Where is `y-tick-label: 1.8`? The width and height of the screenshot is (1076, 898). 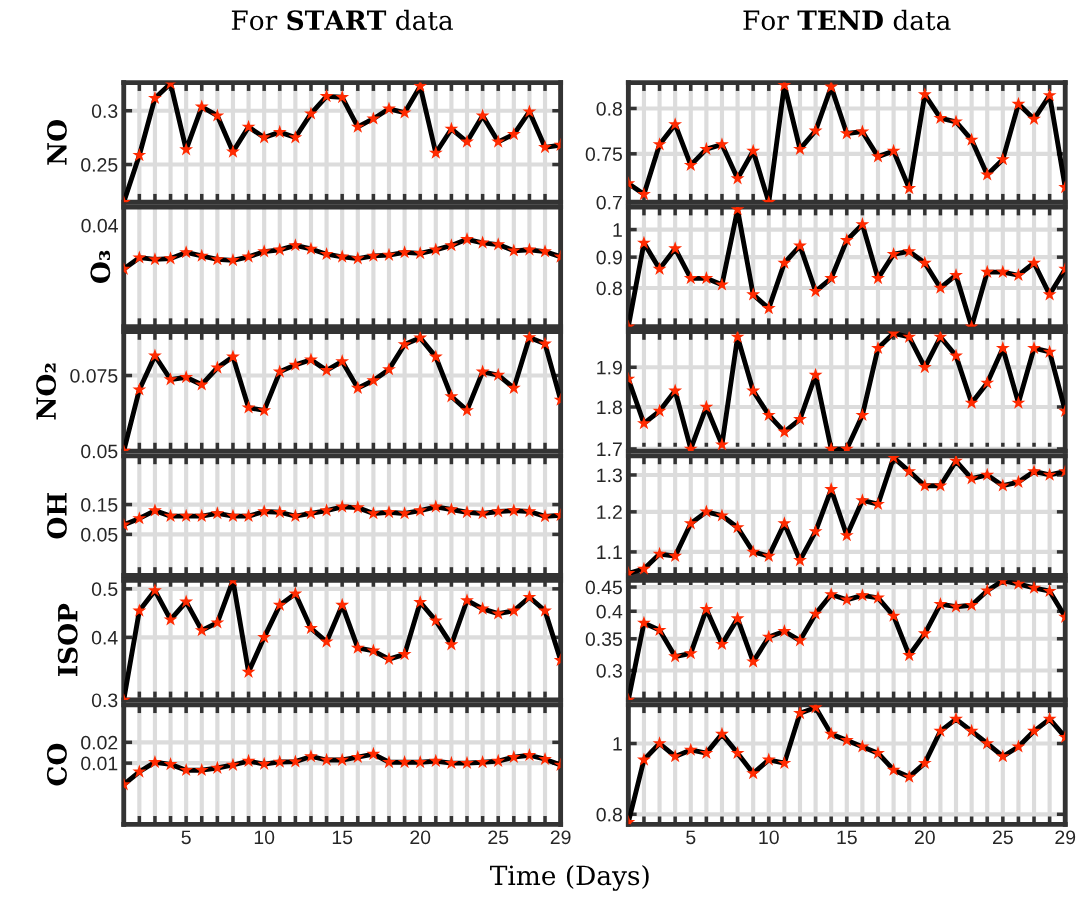
y-tick-label: 1.8 is located at coordinates (609, 407).